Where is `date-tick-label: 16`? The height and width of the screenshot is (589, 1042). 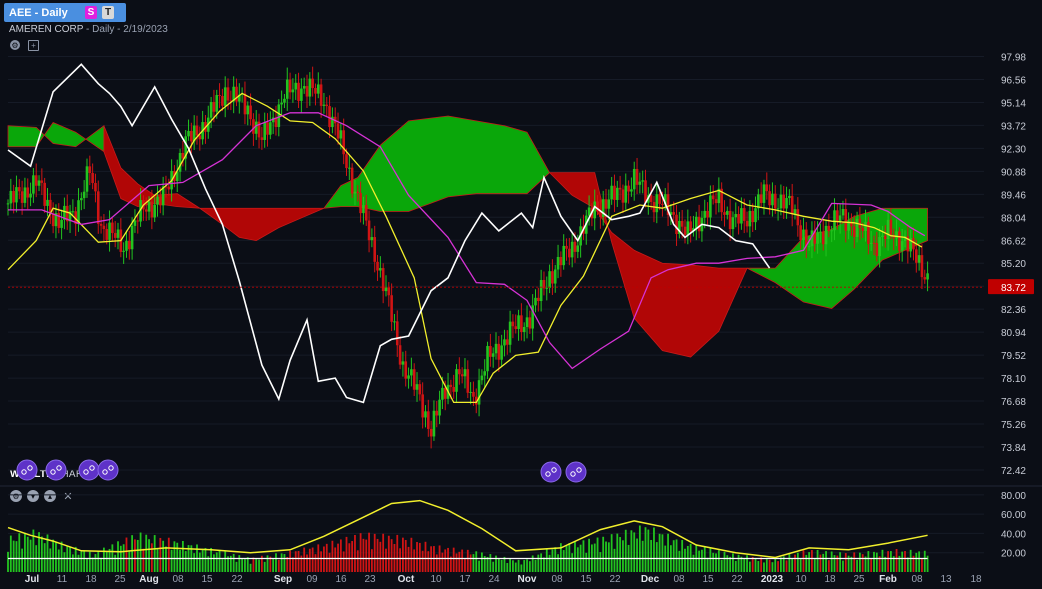
date-tick-label: 16 is located at coordinates (341, 579).